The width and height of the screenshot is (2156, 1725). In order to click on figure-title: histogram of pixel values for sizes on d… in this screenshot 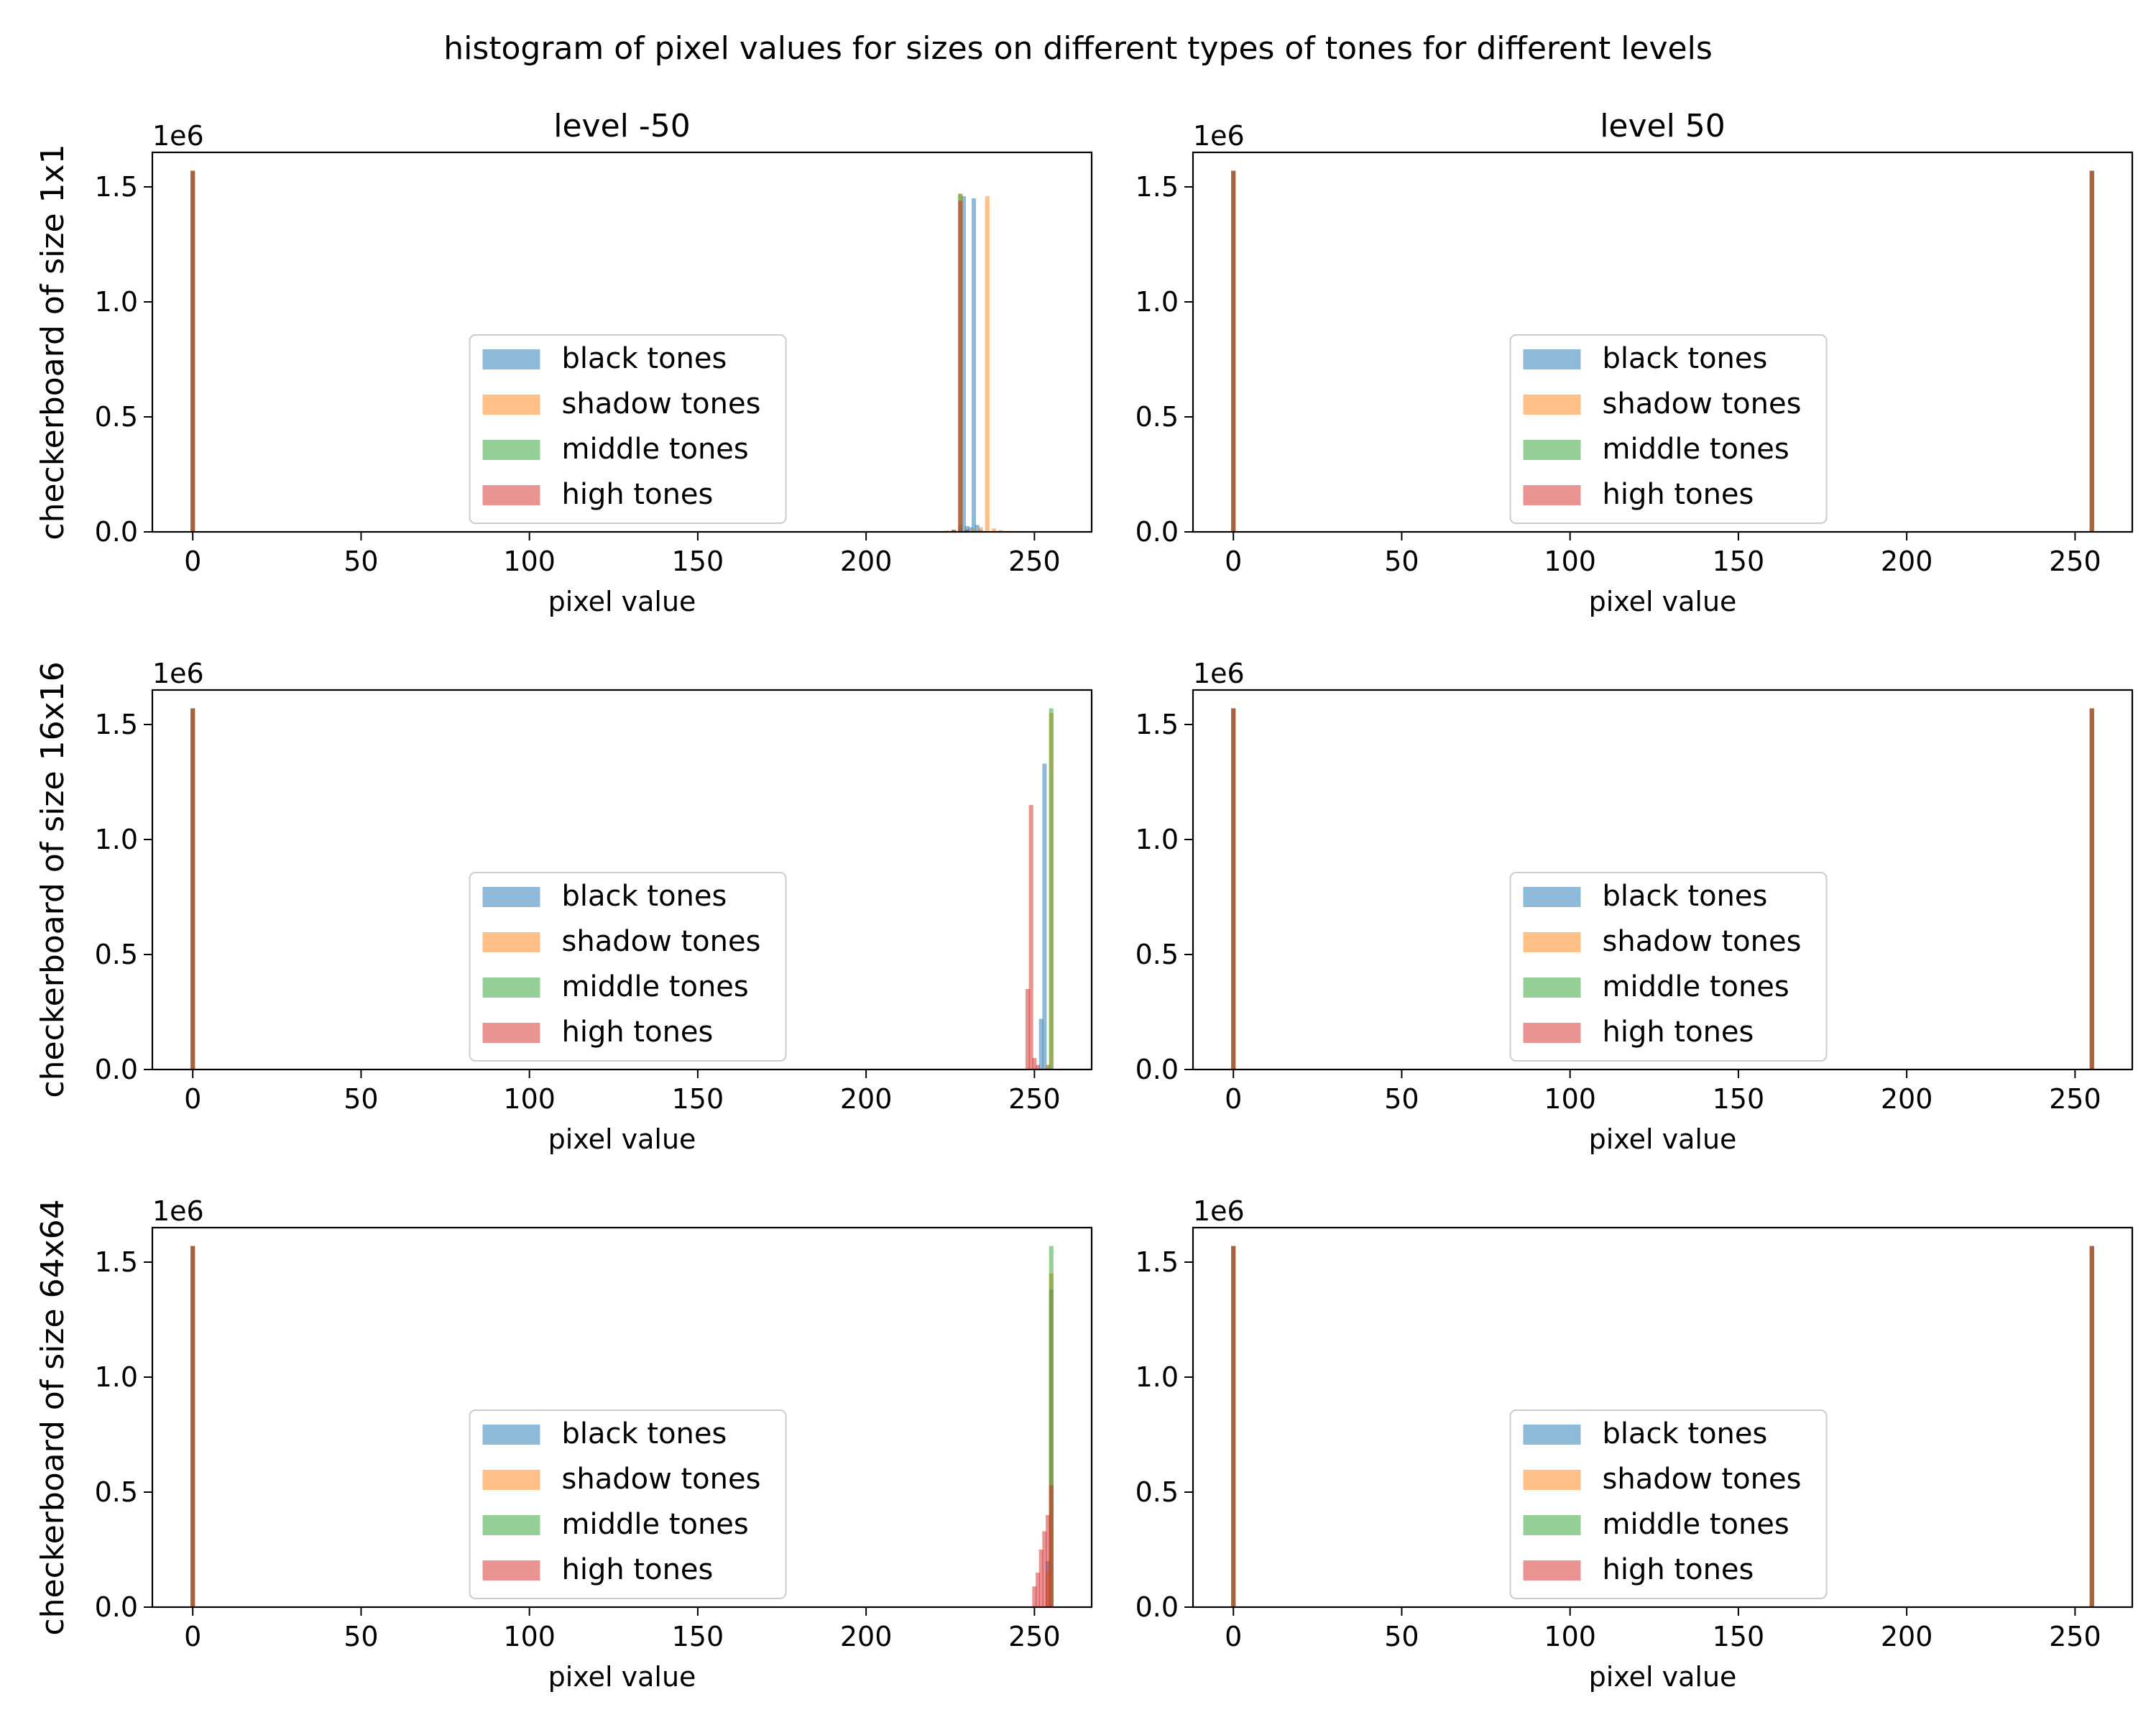, I will do `click(1078, 48)`.